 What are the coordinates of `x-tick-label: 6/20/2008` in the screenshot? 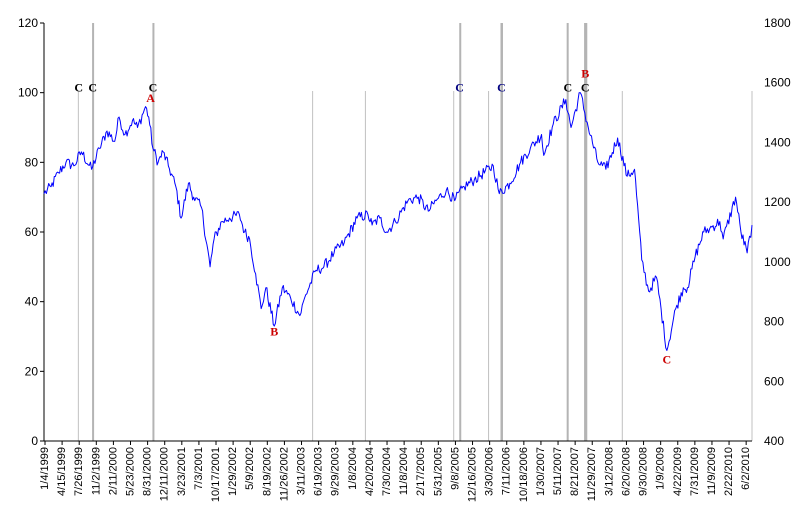 It's located at (626, 471).